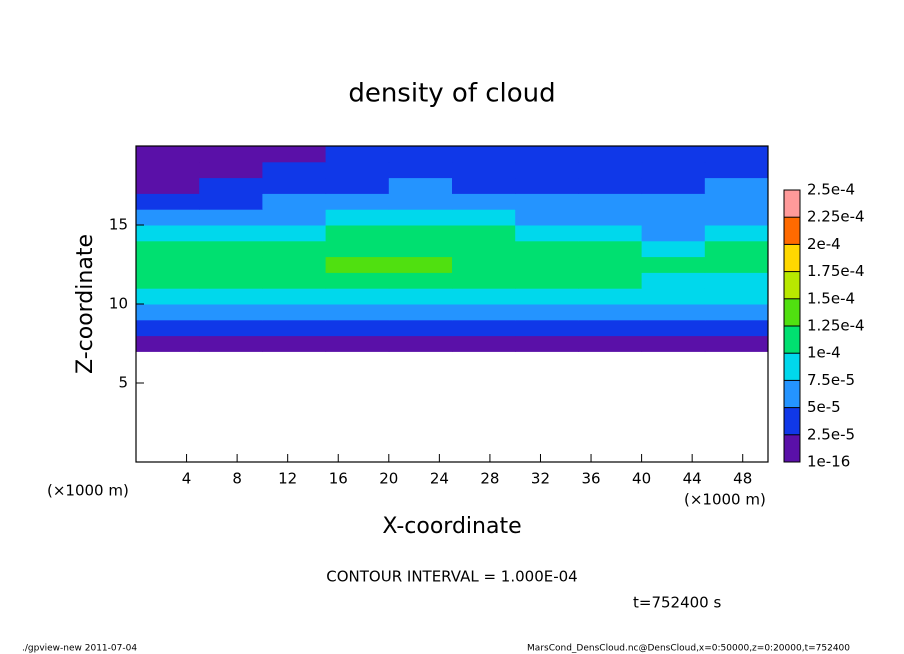 Image resolution: width=904 pixels, height=654 pixels. I want to click on x-tick-label: 28, so click(489, 479).